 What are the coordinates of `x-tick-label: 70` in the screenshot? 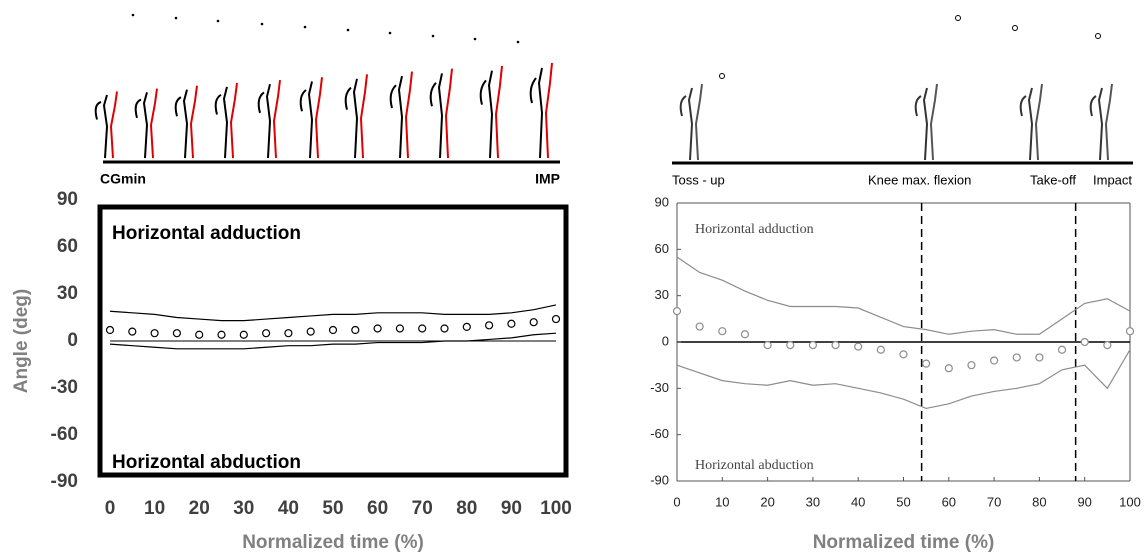 It's located at (994, 501).